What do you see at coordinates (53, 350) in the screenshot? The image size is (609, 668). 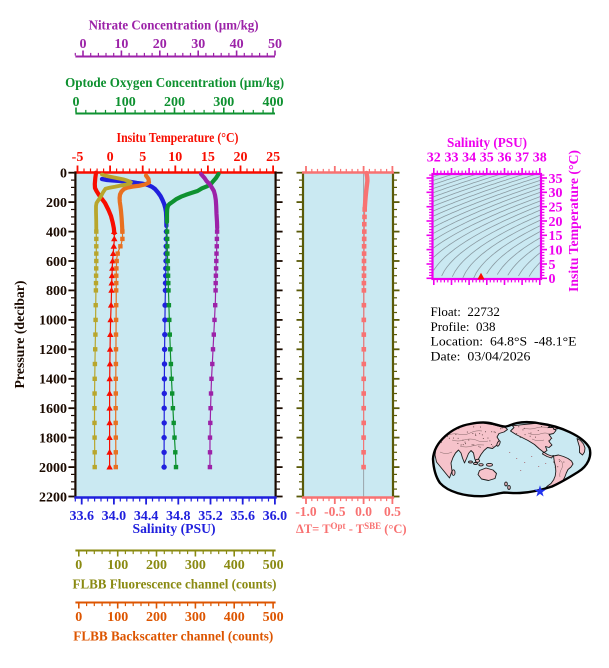 I see `svg-text: 1200` at bounding box center [53, 350].